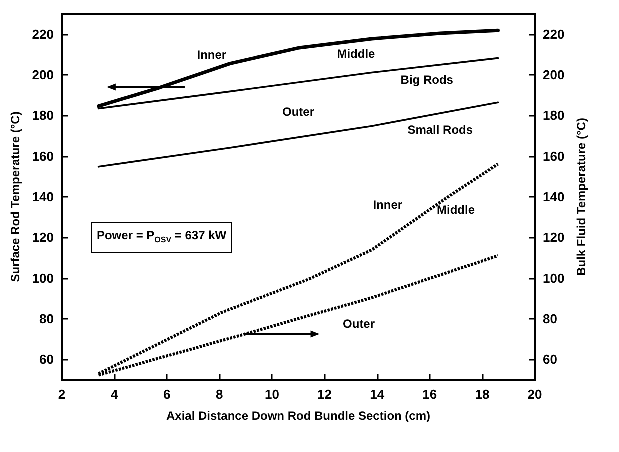  Describe the element at coordinates (554, 34) in the screenshot. I see `y2-tick-label: 220` at that location.